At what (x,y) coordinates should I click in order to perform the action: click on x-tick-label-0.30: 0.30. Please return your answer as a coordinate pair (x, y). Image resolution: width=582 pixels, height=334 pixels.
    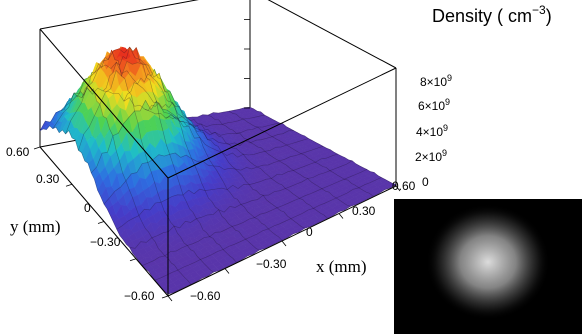
    Looking at the image, I should click on (364, 211).